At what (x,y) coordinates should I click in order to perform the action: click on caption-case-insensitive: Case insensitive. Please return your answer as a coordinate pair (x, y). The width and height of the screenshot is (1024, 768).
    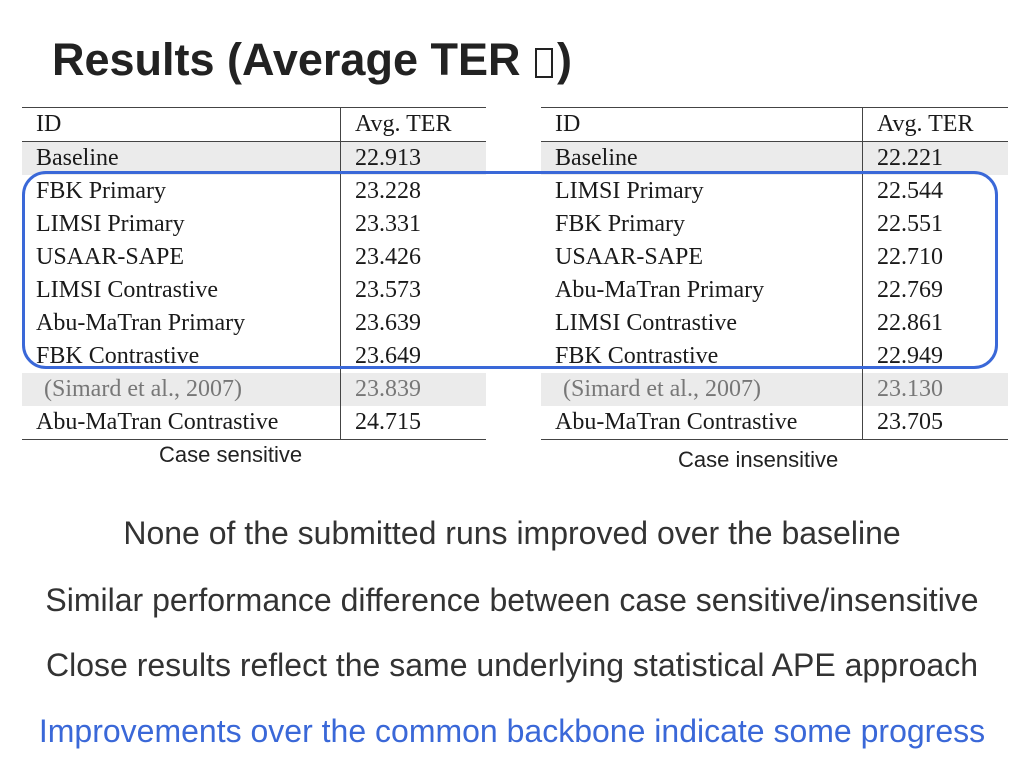
    Looking at the image, I should click on (758, 459).